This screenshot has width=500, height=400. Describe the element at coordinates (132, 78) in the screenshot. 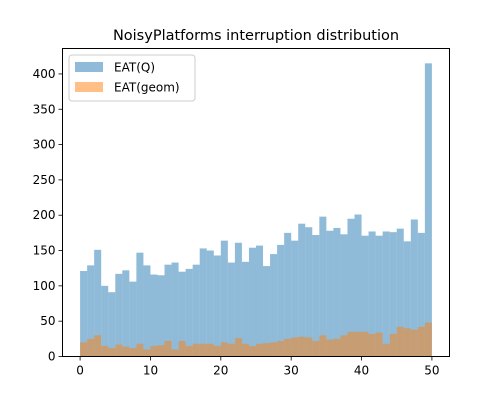

I see `legend: EAT(Q) EAT(geom)` at that location.